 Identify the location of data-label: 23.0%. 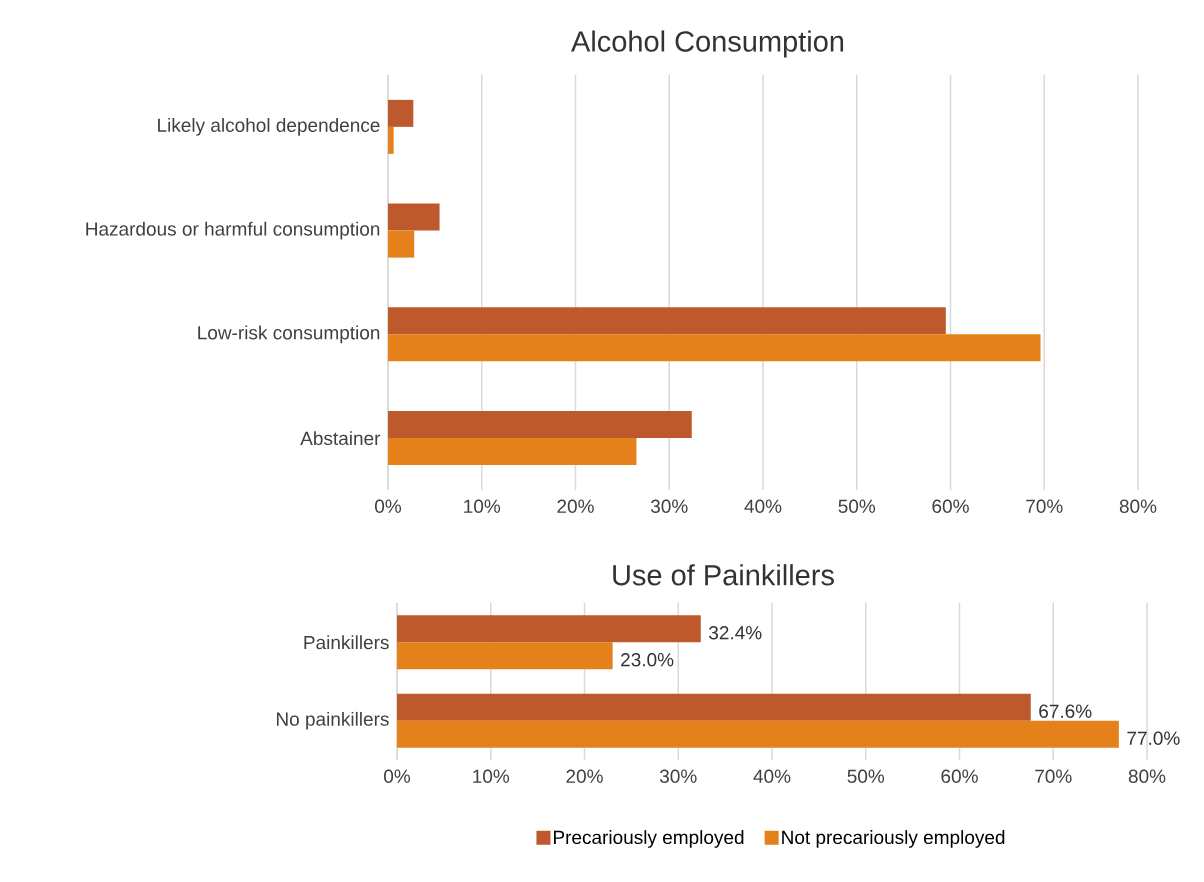
(647, 660).